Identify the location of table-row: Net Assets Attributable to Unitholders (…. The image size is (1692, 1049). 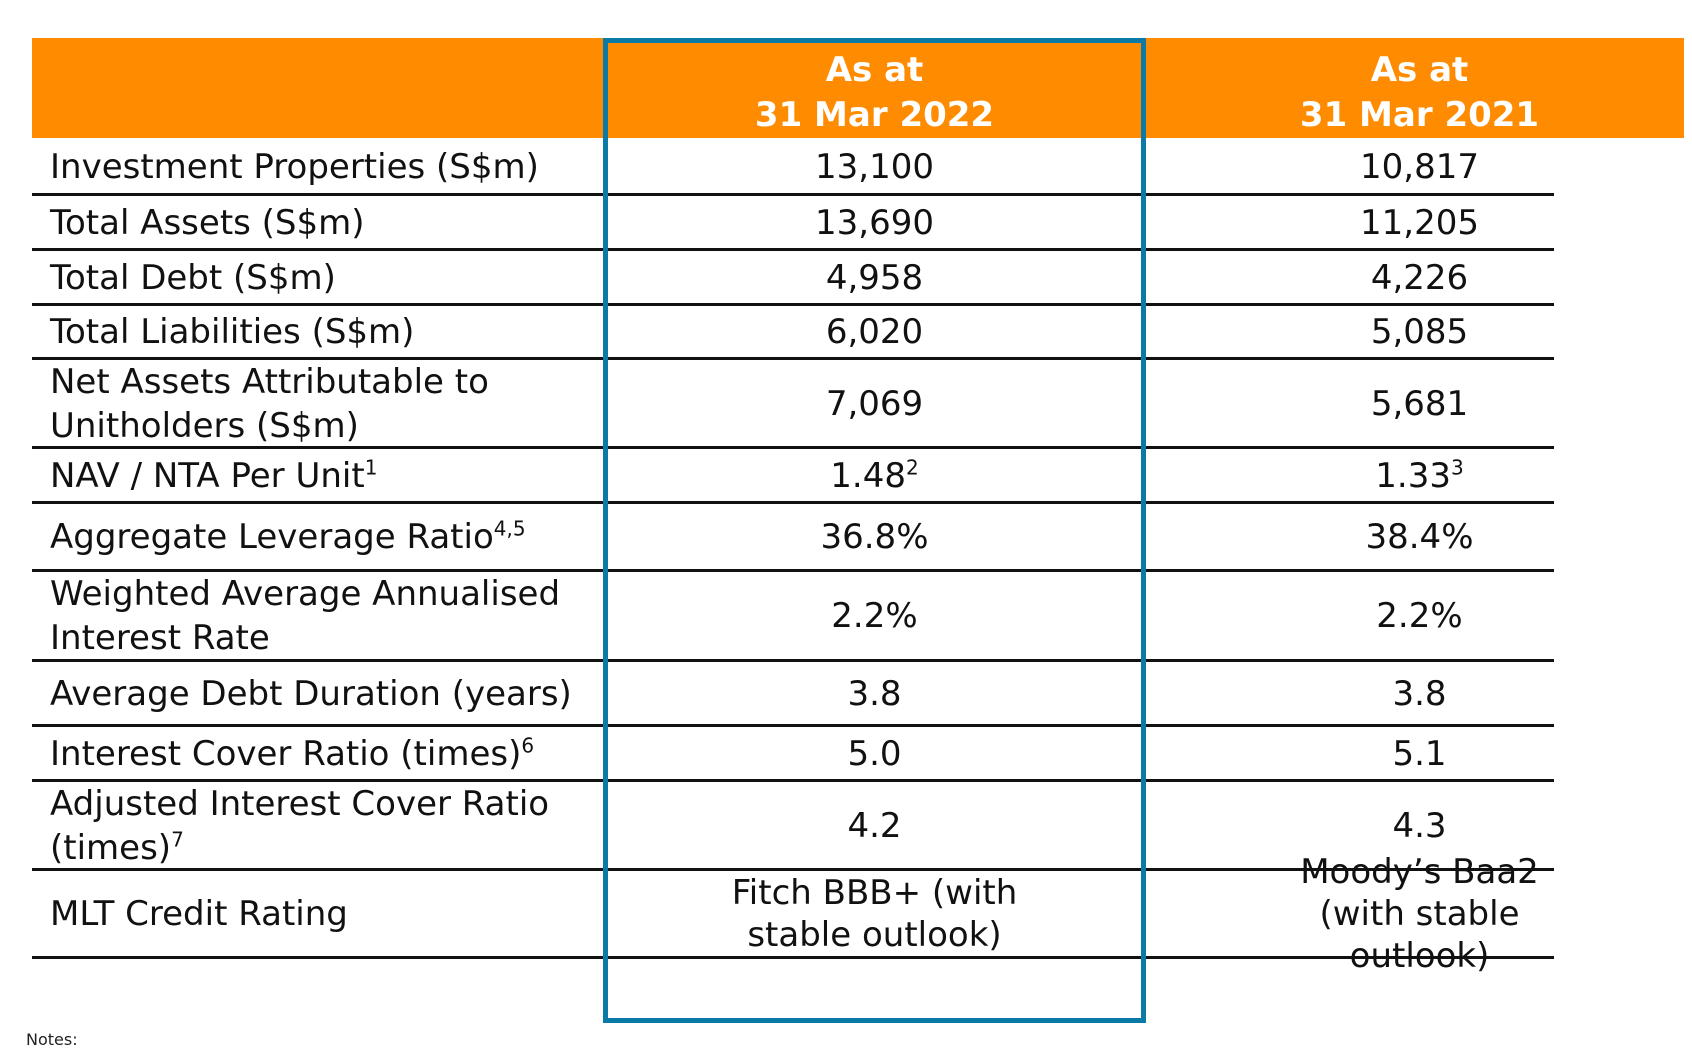
(846, 403).